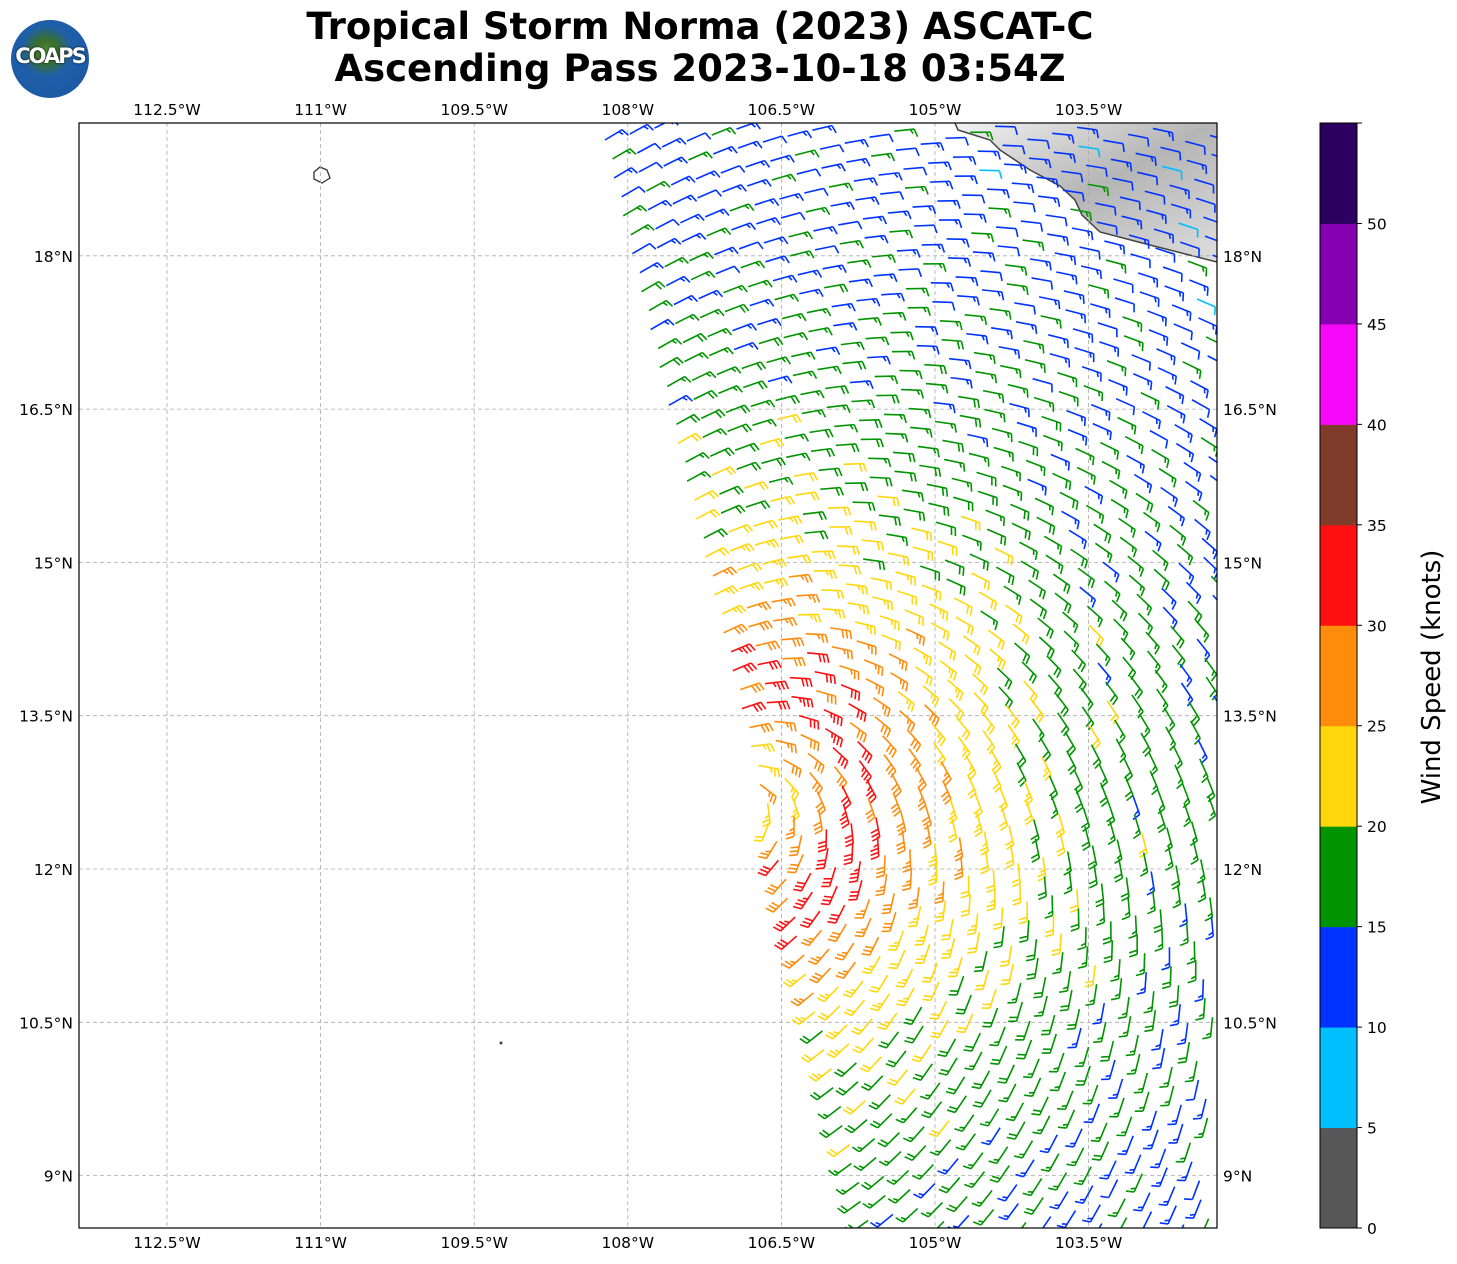  Describe the element at coordinates (1250, 1023) in the screenshot. I see `lat-tick-label: 10.5°N` at that location.